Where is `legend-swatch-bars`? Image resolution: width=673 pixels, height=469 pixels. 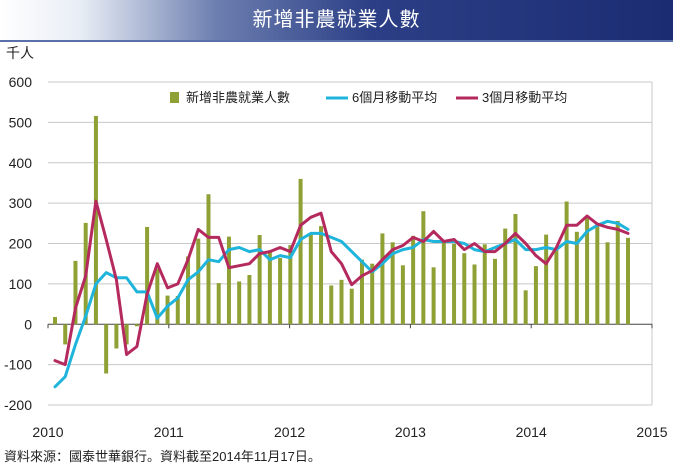
legend-swatch-bars is located at coordinates (174, 97).